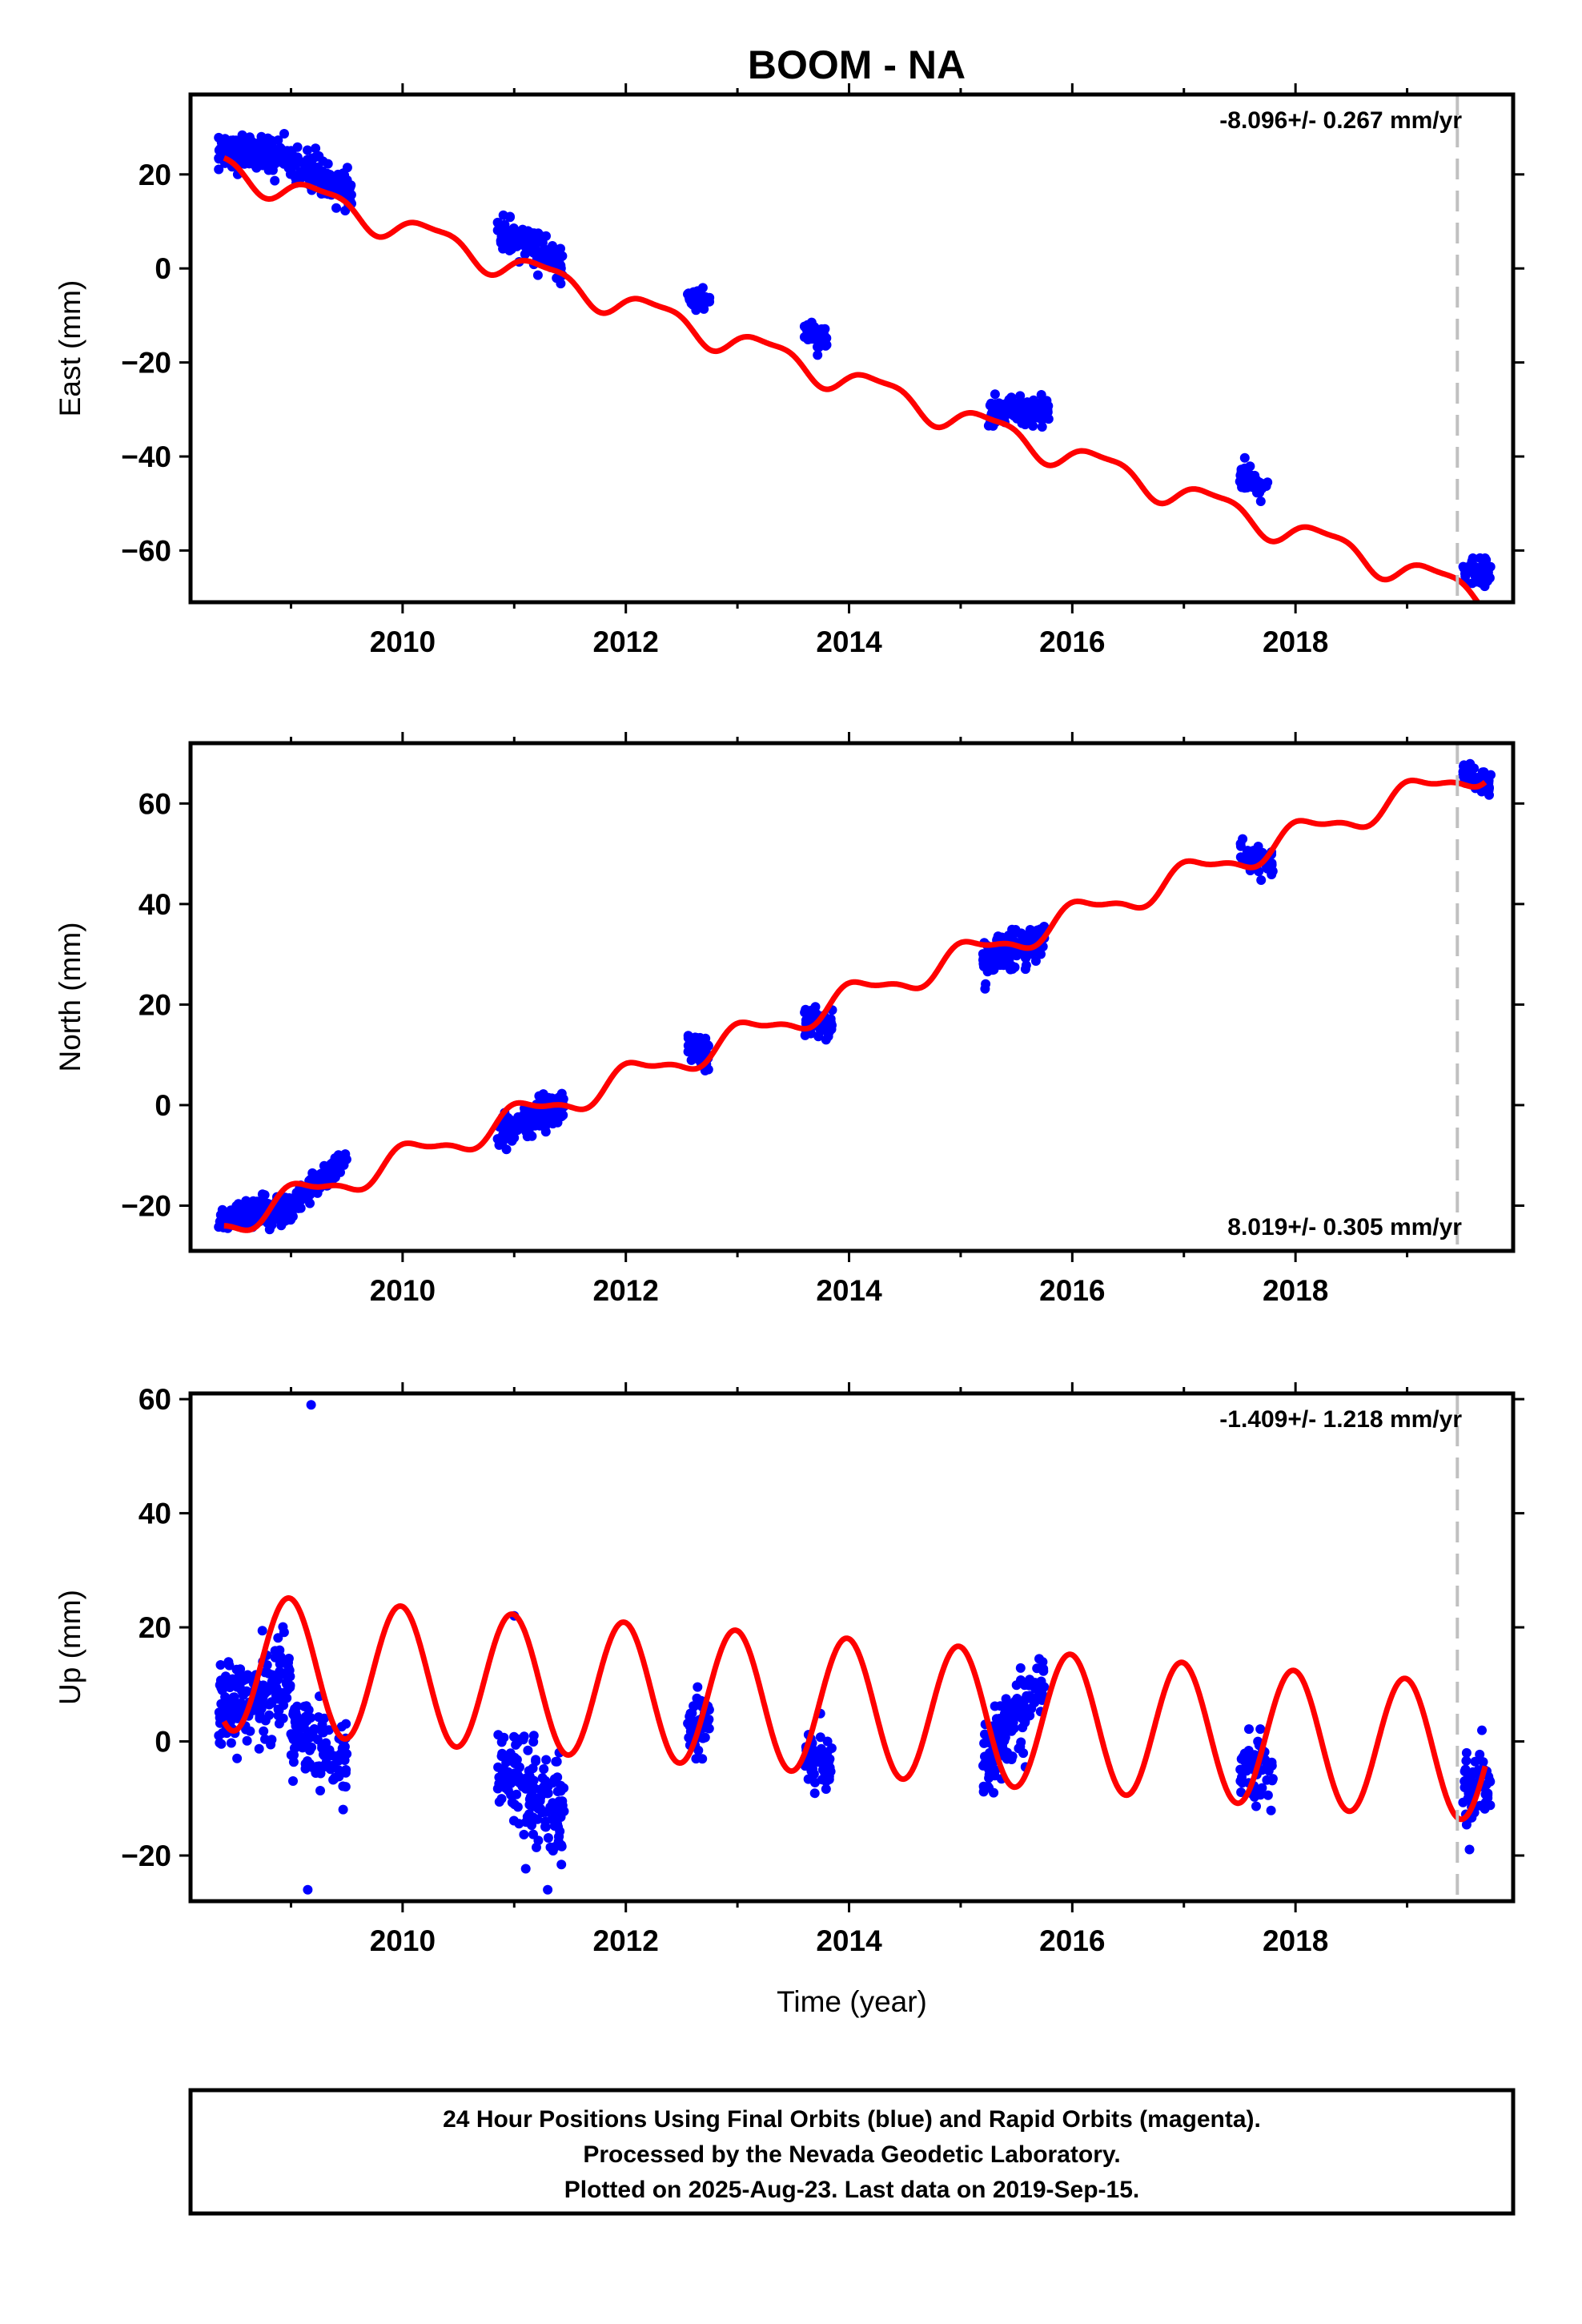 This screenshot has height=2324, width=1582. What do you see at coordinates (854, 1709) in the screenshot?
I see `up-model-curve` at bounding box center [854, 1709].